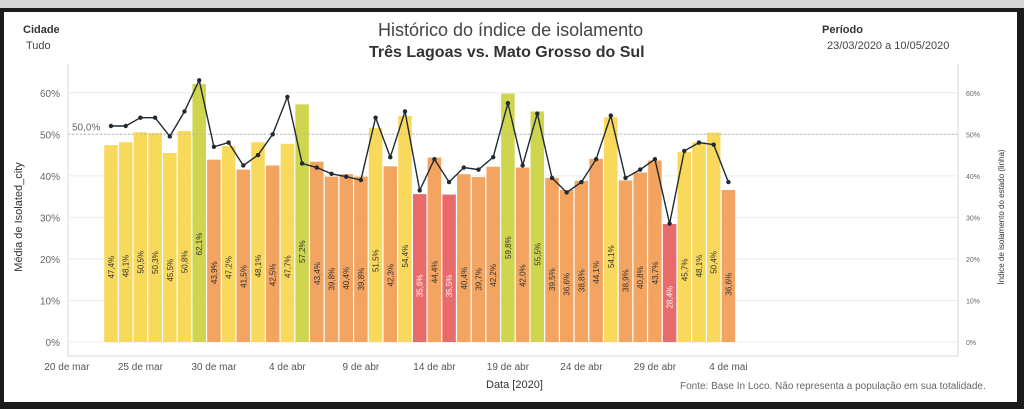  What do you see at coordinates (41, 30) in the screenshot?
I see `city-filter-label: Cidade` at bounding box center [41, 30].